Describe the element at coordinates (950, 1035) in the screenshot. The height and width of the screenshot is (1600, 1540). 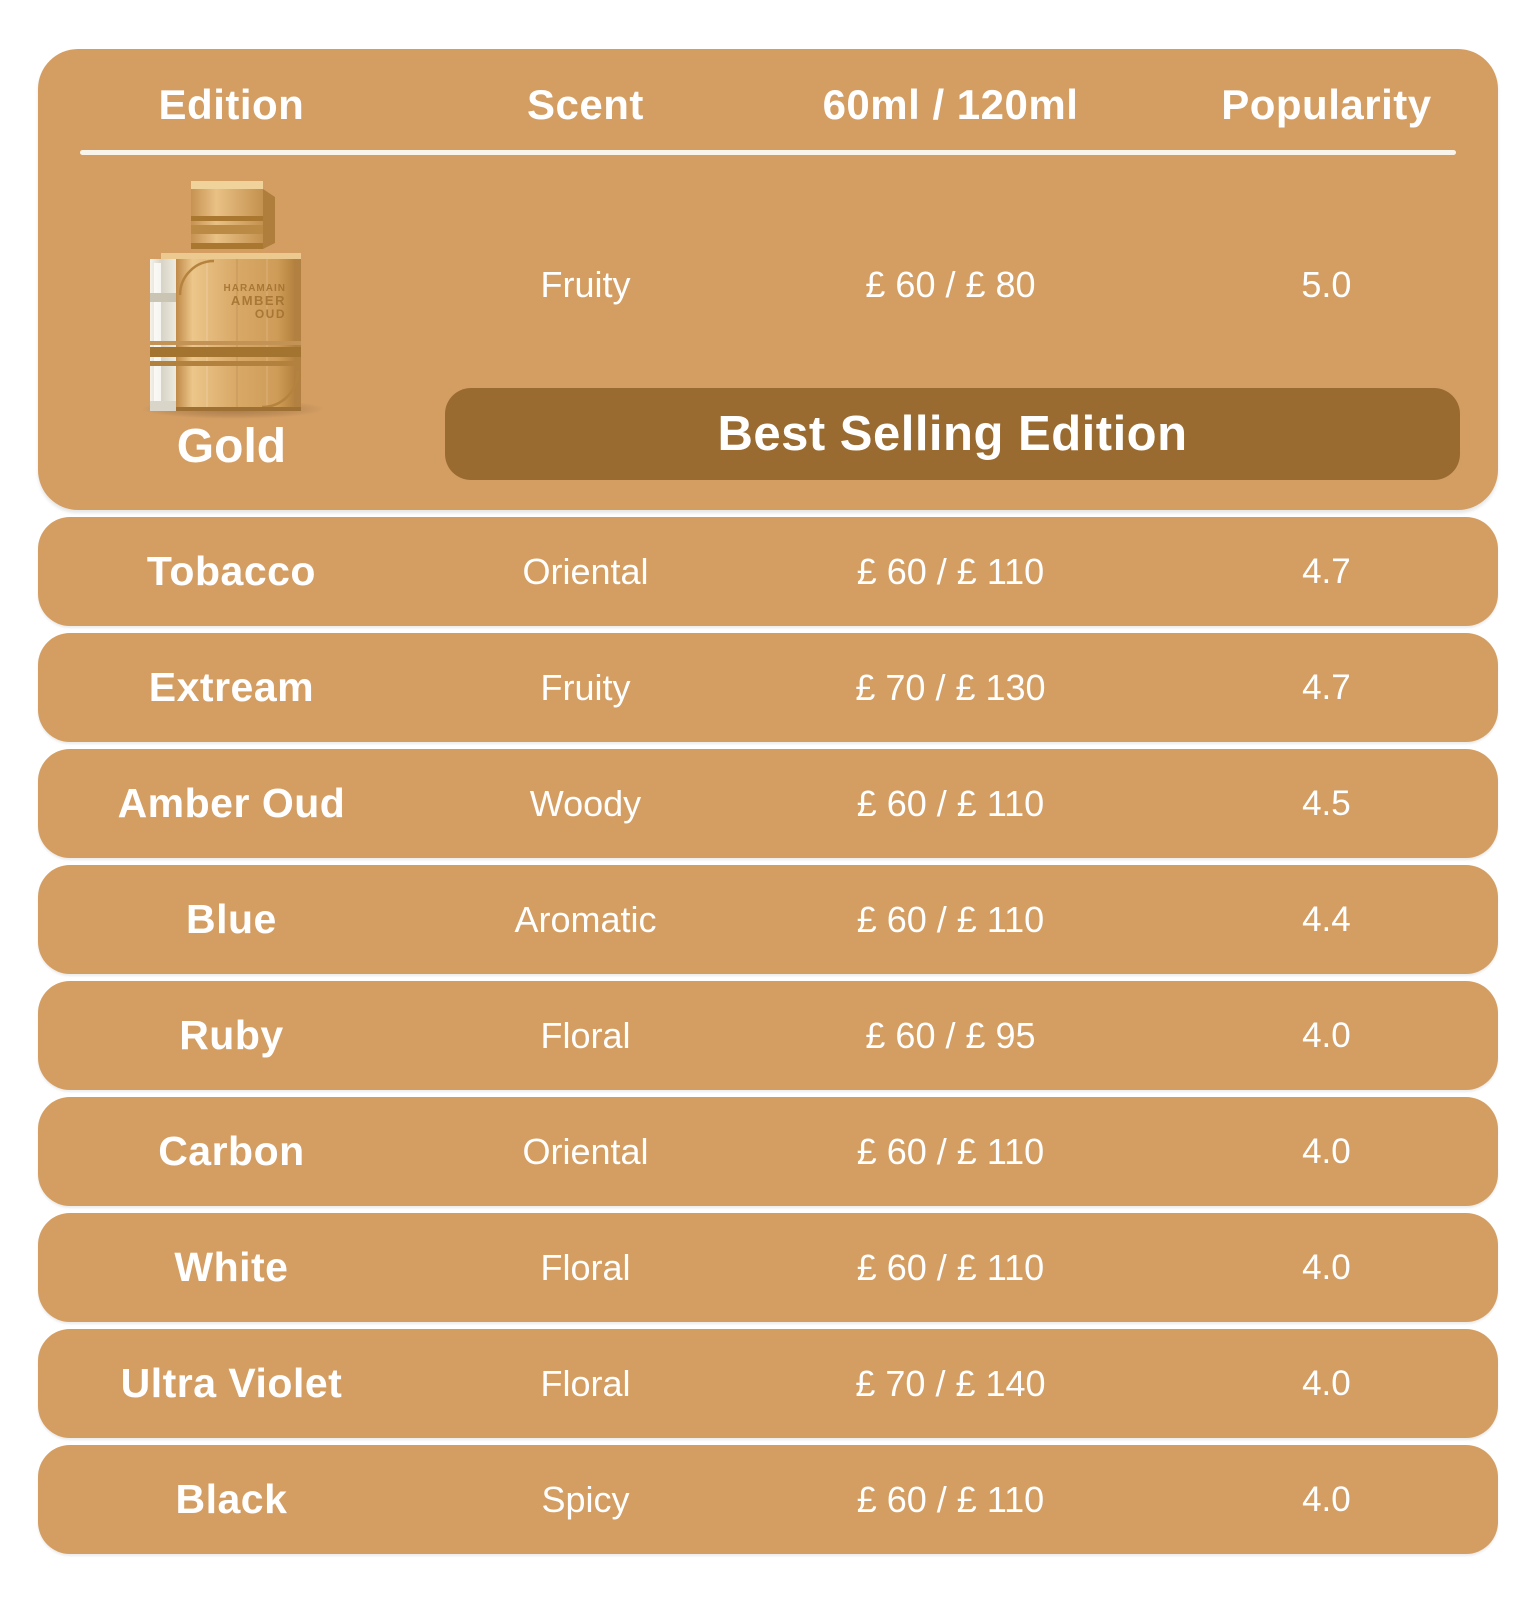
I see `price-cell: £ 60 / £ 95` at that location.